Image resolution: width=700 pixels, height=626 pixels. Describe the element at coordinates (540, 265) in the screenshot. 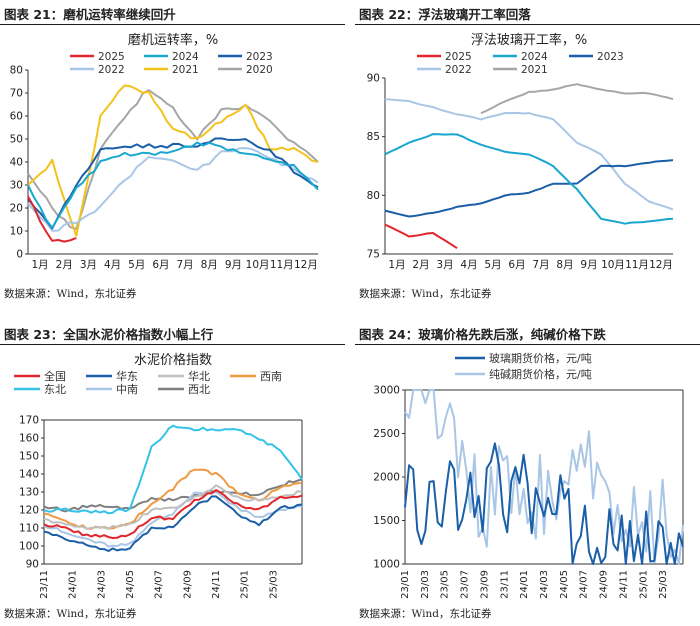

I see `x-tick-label: 7月` at that location.